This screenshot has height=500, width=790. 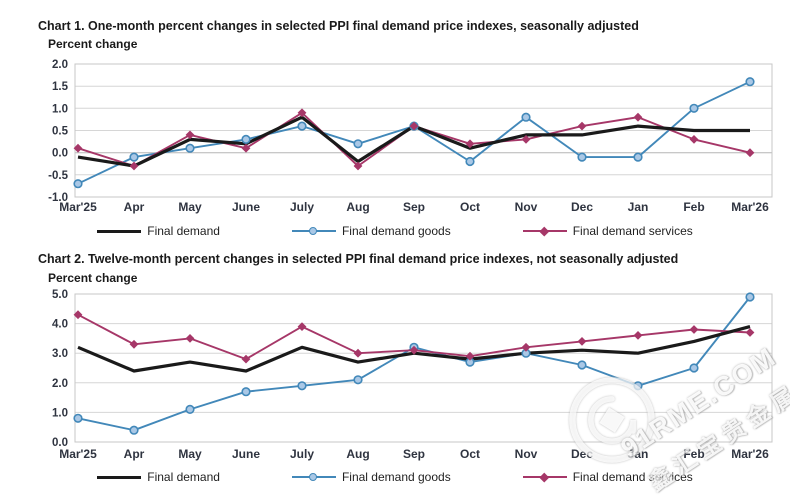 What do you see at coordinates (93, 278) in the screenshot?
I see `chart2-y-axis-title: Percent change` at bounding box center [93, 278].